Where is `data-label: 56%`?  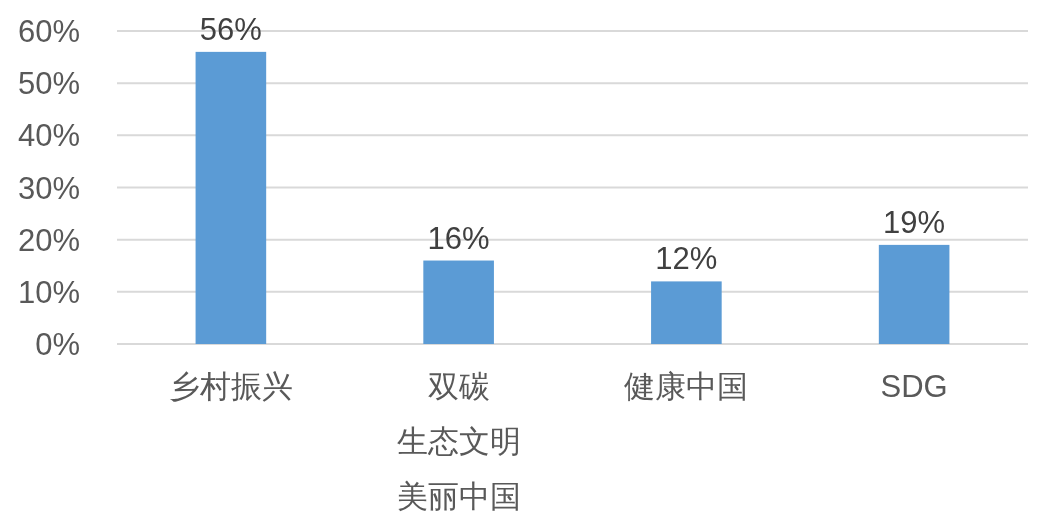 data-label: 56% is located at coordinates (230, 29).